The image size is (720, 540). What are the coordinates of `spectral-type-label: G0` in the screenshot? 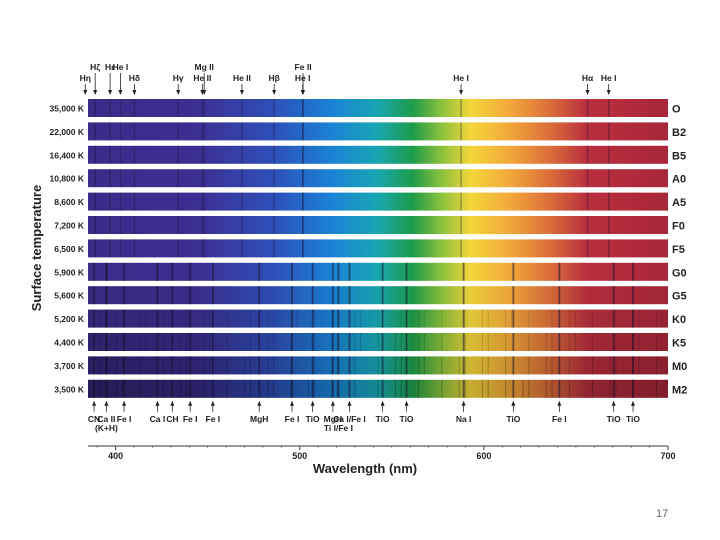 It's located at (679, 273).